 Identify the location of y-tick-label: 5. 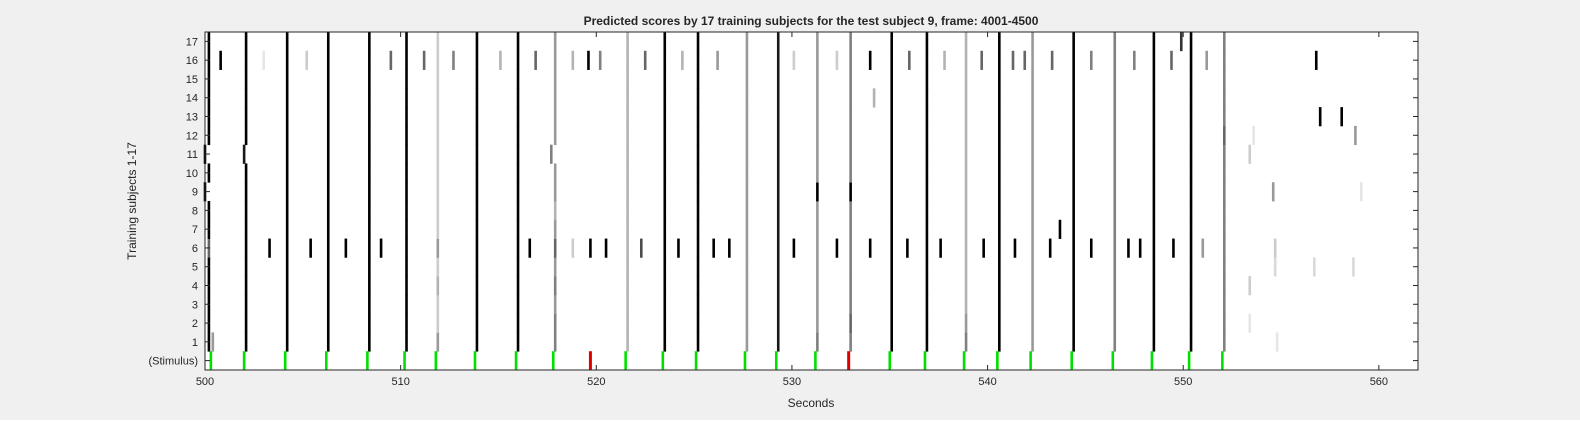
(195, 268).